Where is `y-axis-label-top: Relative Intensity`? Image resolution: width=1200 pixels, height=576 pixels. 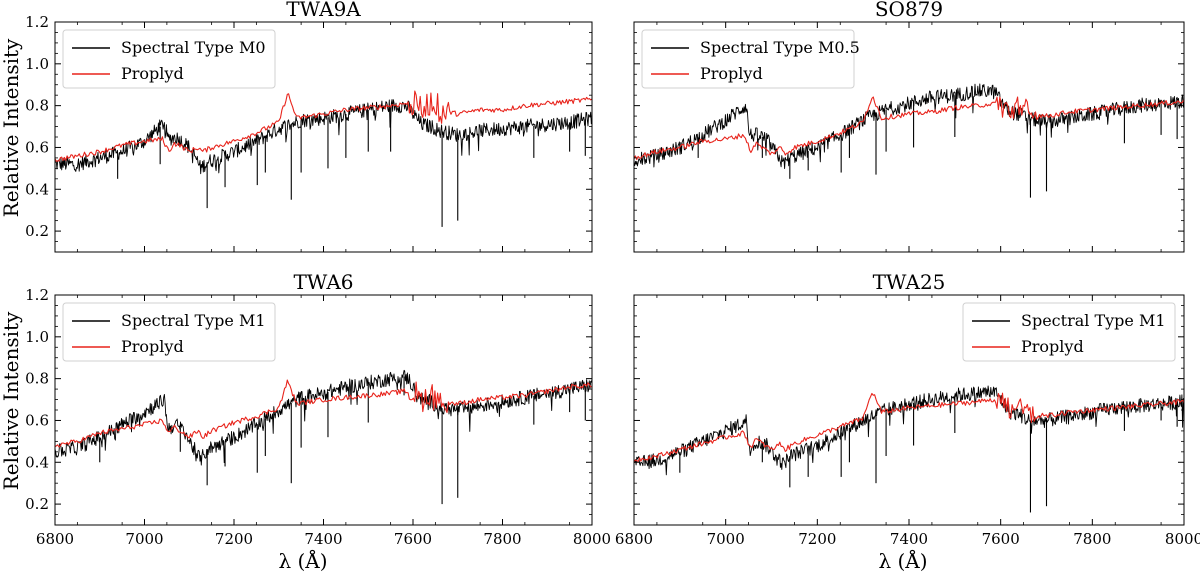 y-axis-label-top: Relative Intensity is located at coordinates (11, 127).